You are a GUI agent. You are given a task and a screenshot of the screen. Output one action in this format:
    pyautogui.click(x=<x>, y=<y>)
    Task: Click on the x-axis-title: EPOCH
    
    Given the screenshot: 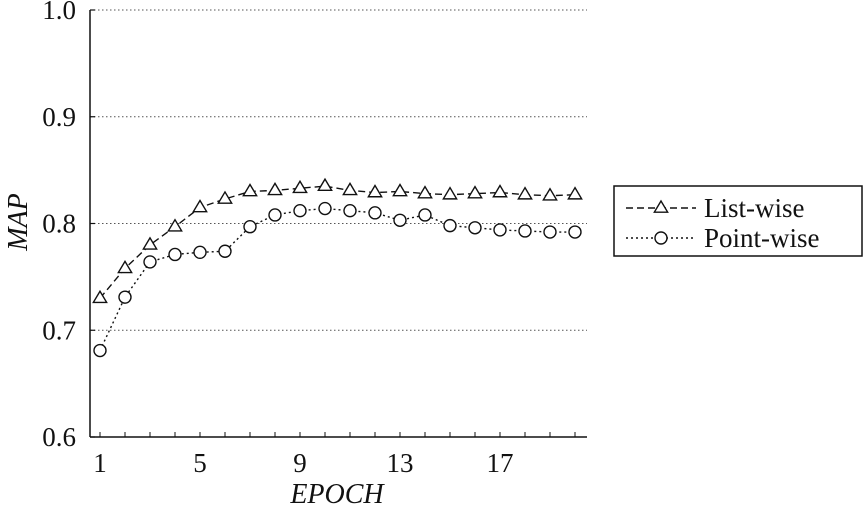 What is the action you would take?
    pyautogui.click(x=337, y=492)
    